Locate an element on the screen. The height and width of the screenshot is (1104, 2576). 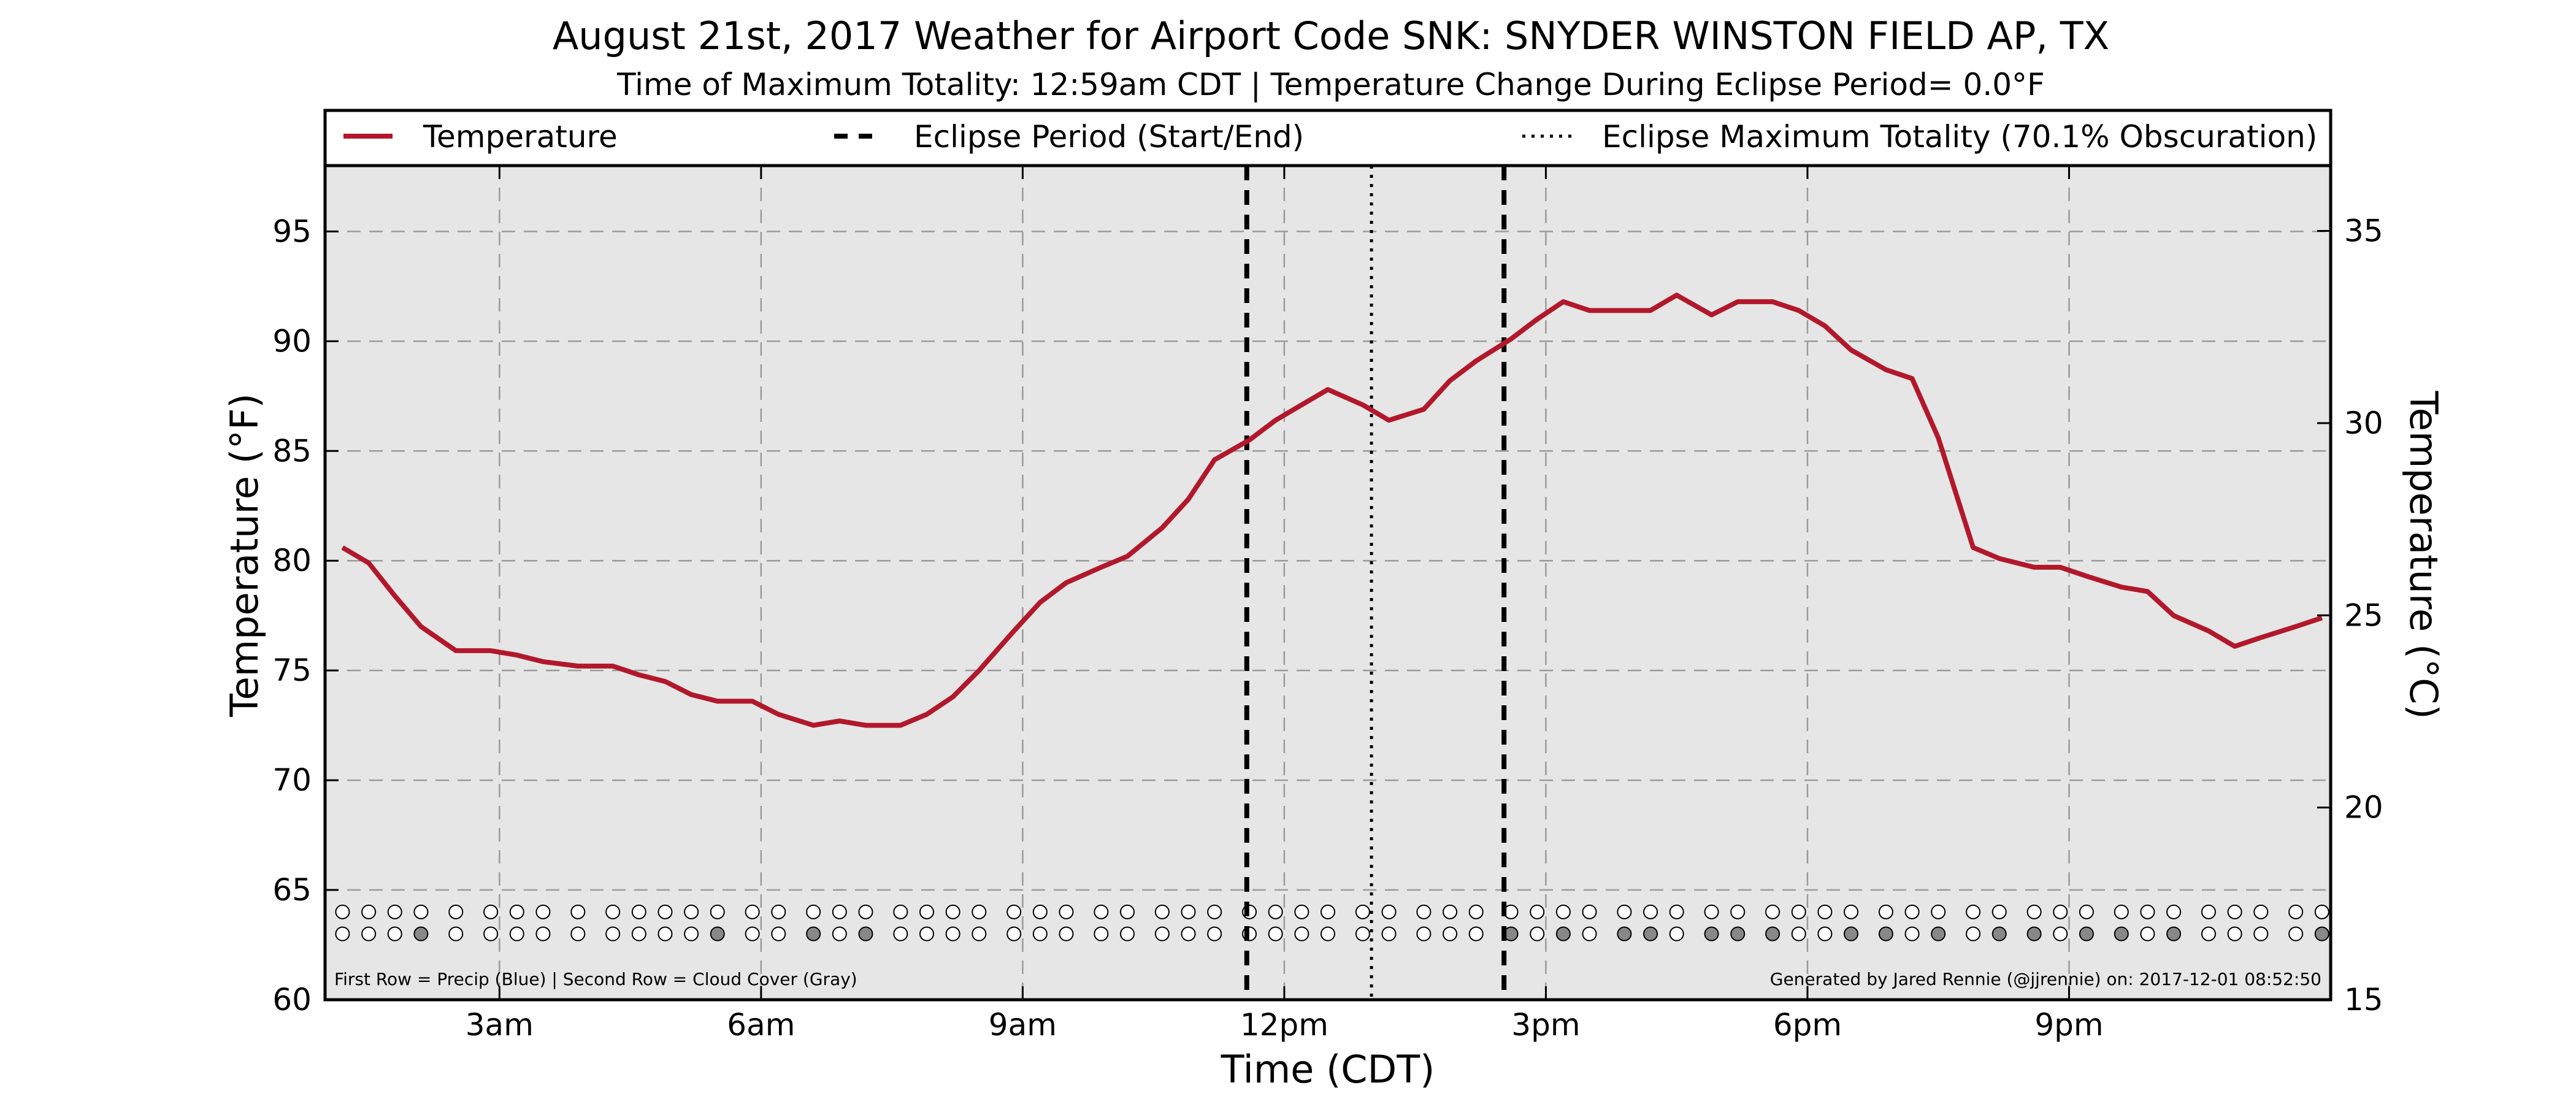
x-tick-label: 9am is located at coordinates (1023, 1025).